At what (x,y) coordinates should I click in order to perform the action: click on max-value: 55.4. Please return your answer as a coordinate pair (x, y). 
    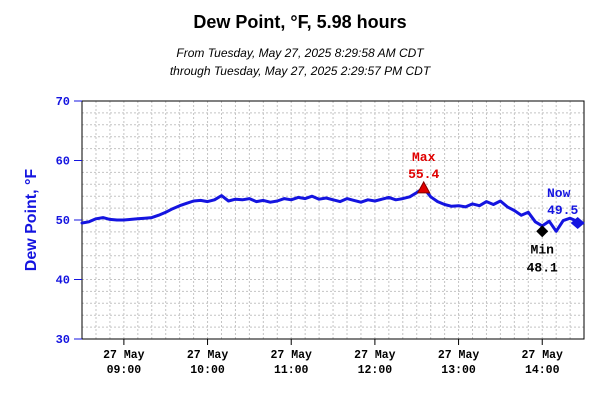
    Looking at the image, I should click on (423, 174).